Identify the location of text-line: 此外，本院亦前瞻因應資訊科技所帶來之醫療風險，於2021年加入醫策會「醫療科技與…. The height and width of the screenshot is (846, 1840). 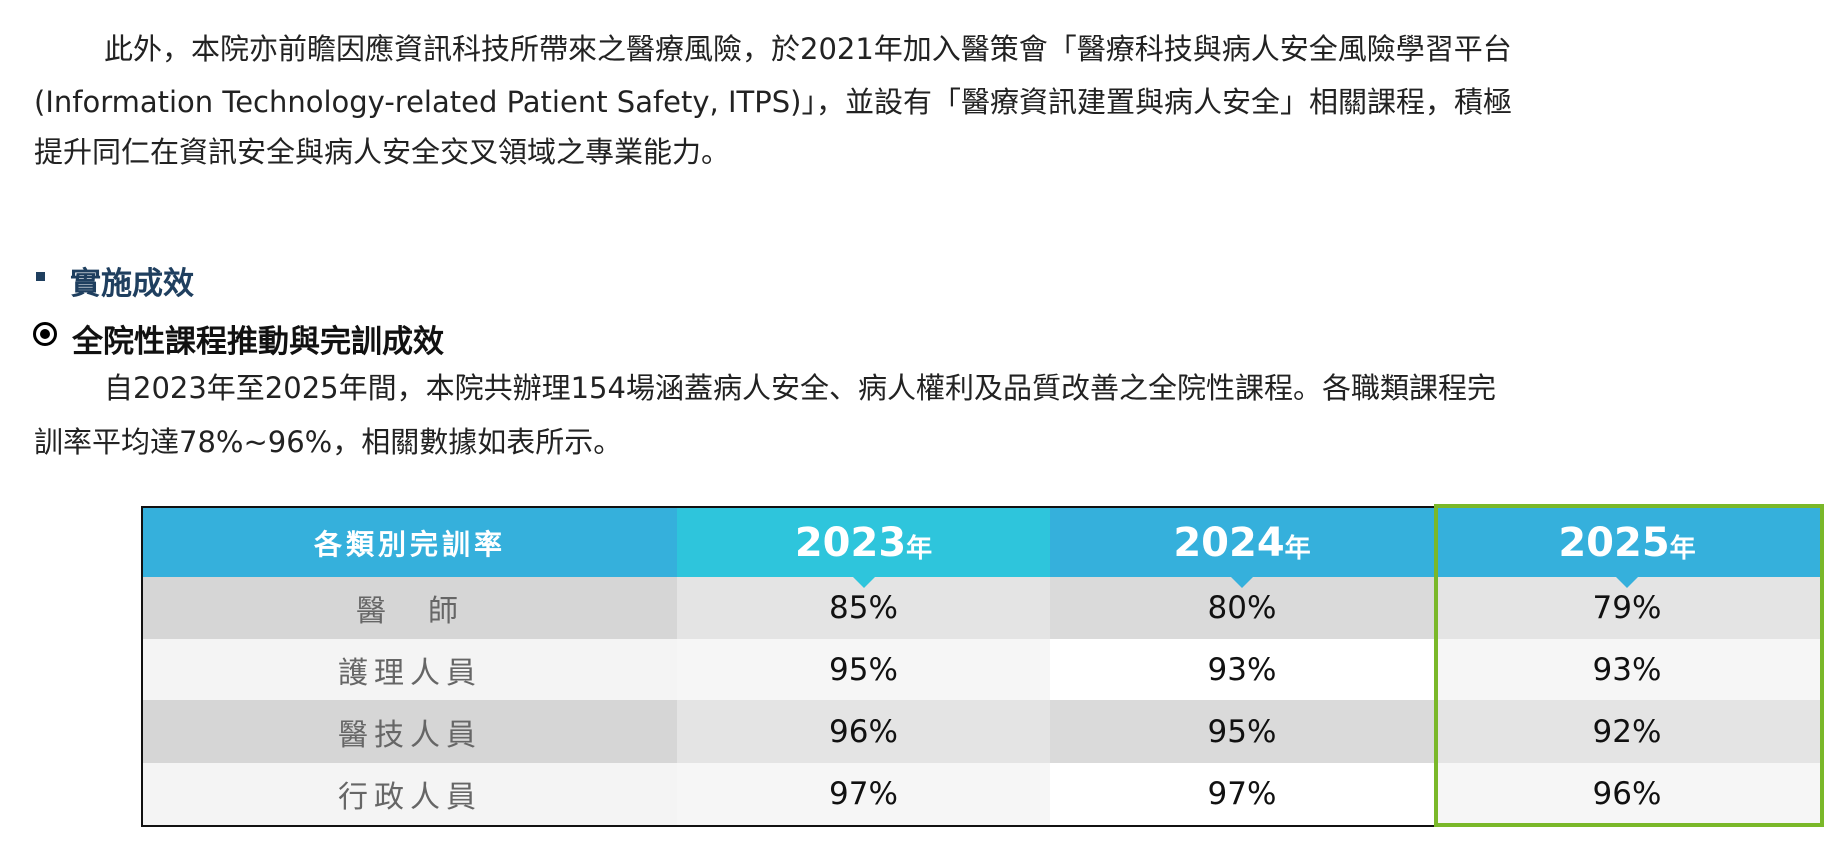
(808, 49).